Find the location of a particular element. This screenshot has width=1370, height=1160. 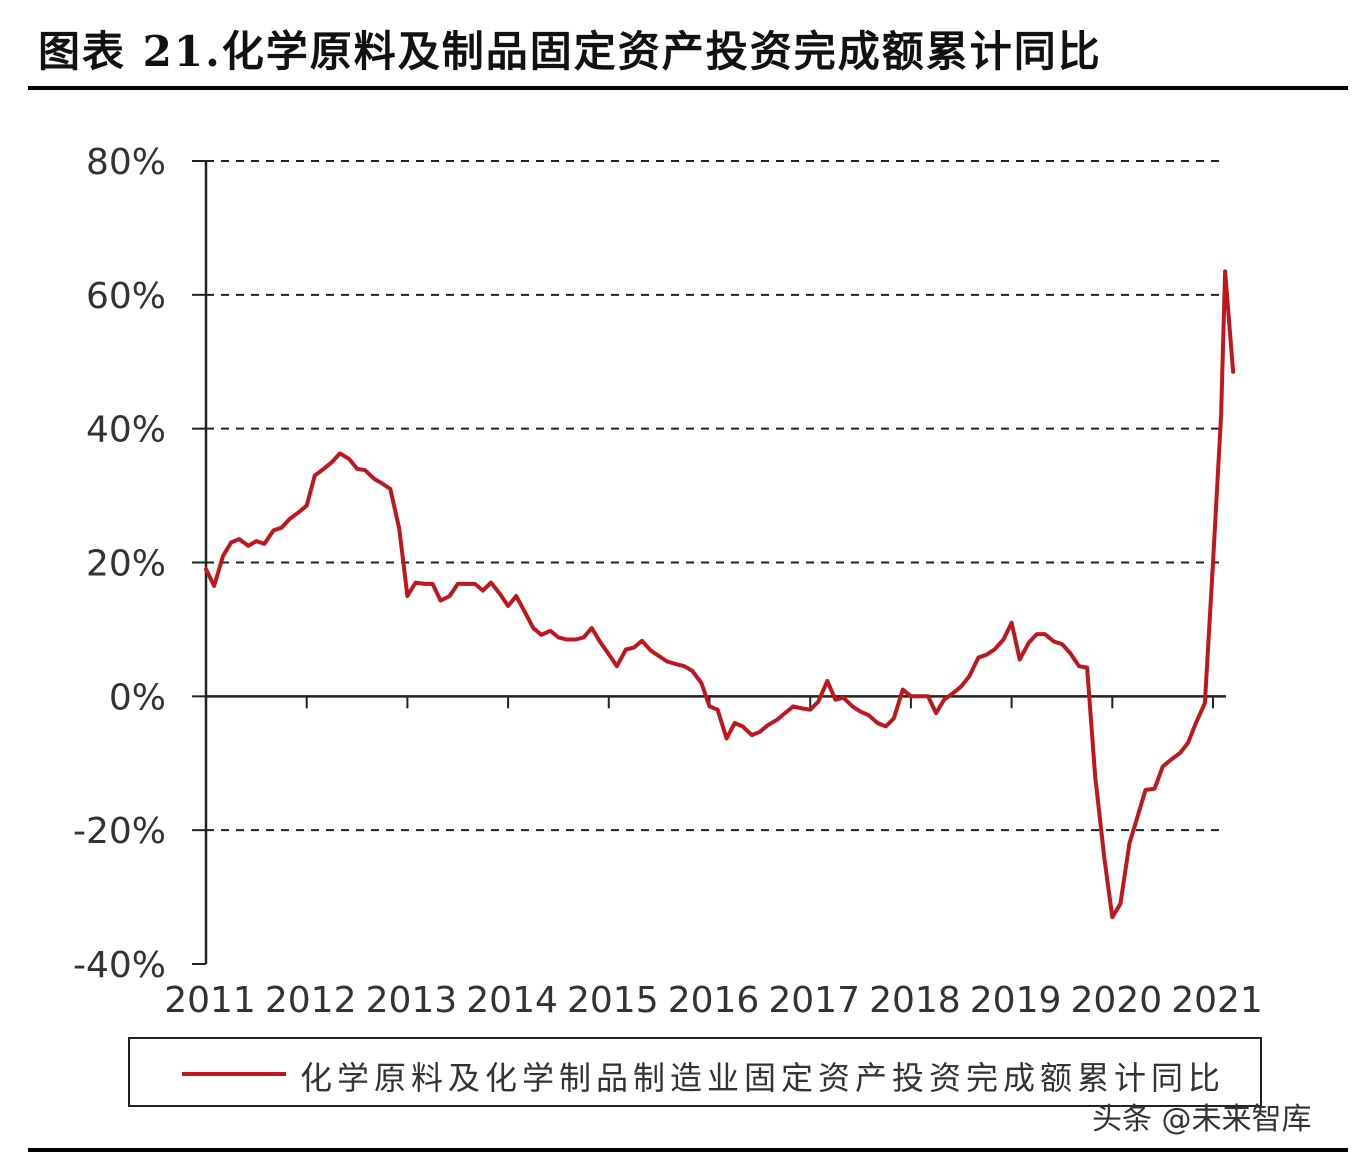

y-axis-ticks: 80% 60% 40% 20% 0% -20% -40% is located at coordinates (139, 564).